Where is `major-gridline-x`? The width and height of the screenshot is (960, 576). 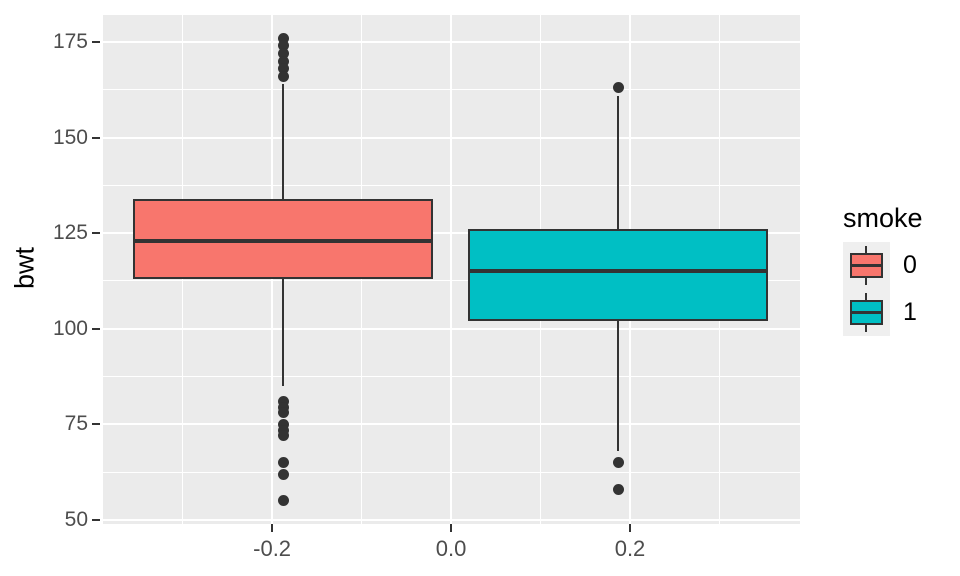 major-gridline-x is located at coordinates (451, 269).